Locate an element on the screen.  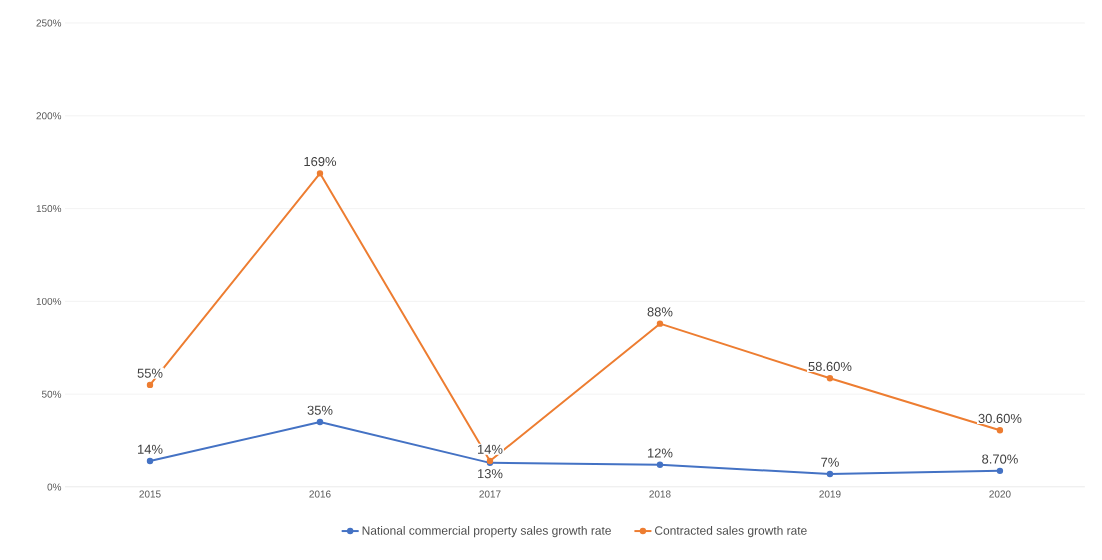
y-tick-label: 0% is located at coordinates (54, 487).